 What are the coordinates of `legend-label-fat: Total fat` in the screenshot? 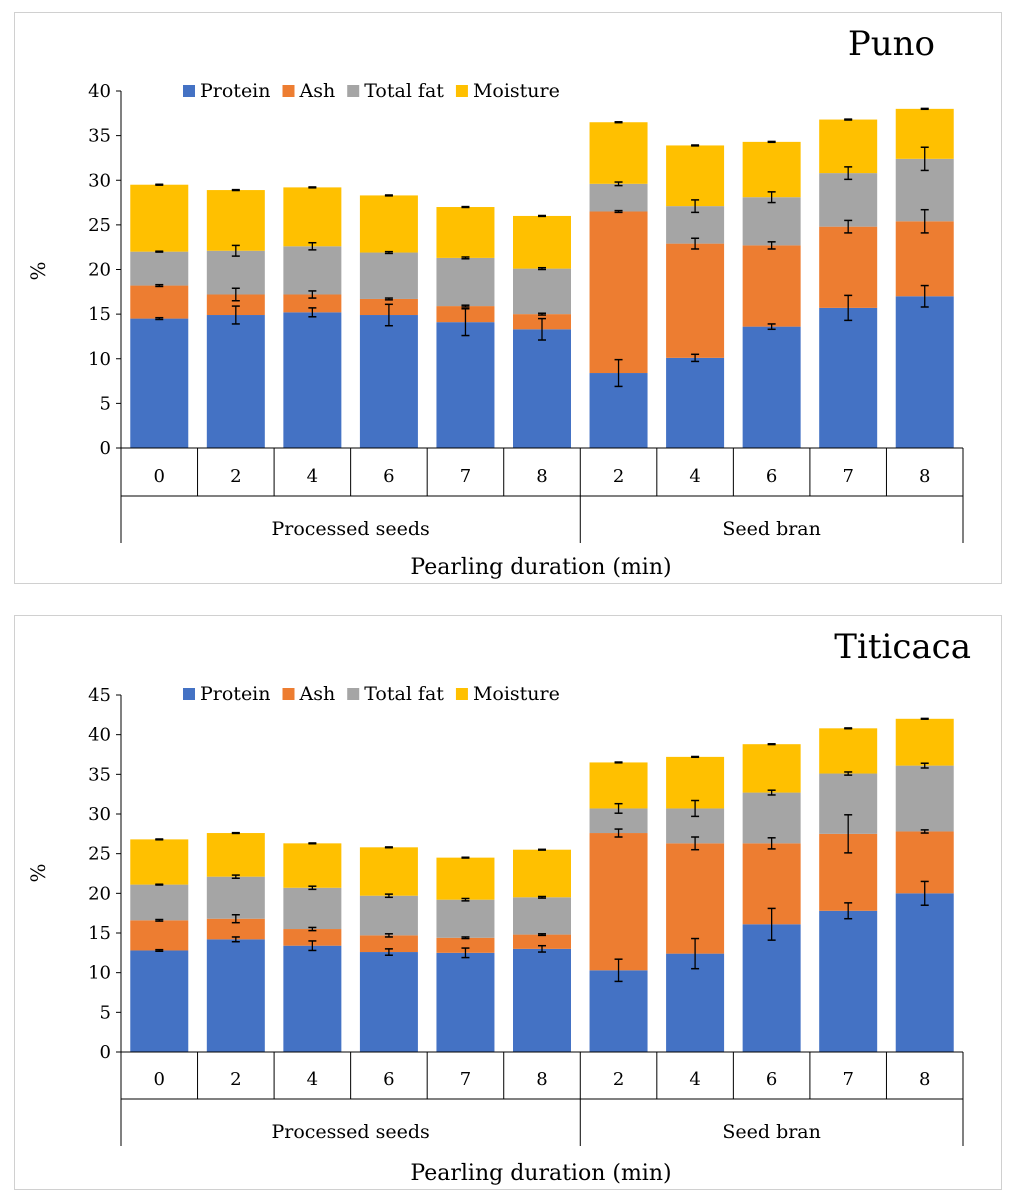 It's located at (404, 694).